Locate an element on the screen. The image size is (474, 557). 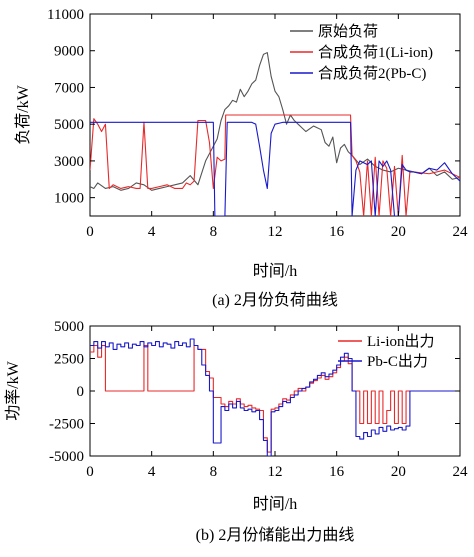
y-tick-label: 3000 is located at coordinates (69, 162).